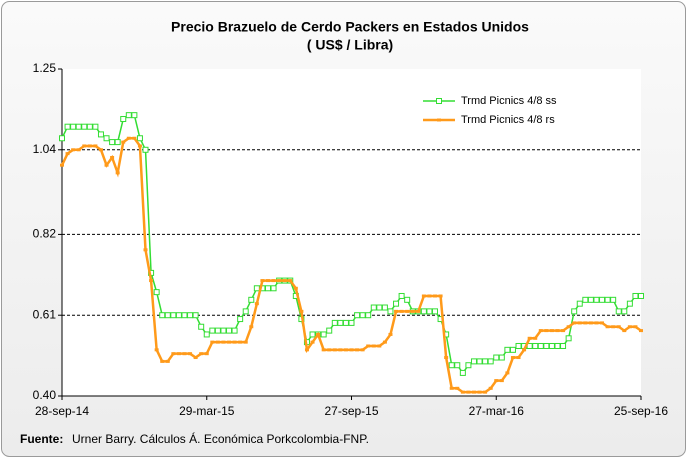  Describe the element at coordinates (45, 68) in the screenshot. I see `y-tick-label: 1.25` at that location.